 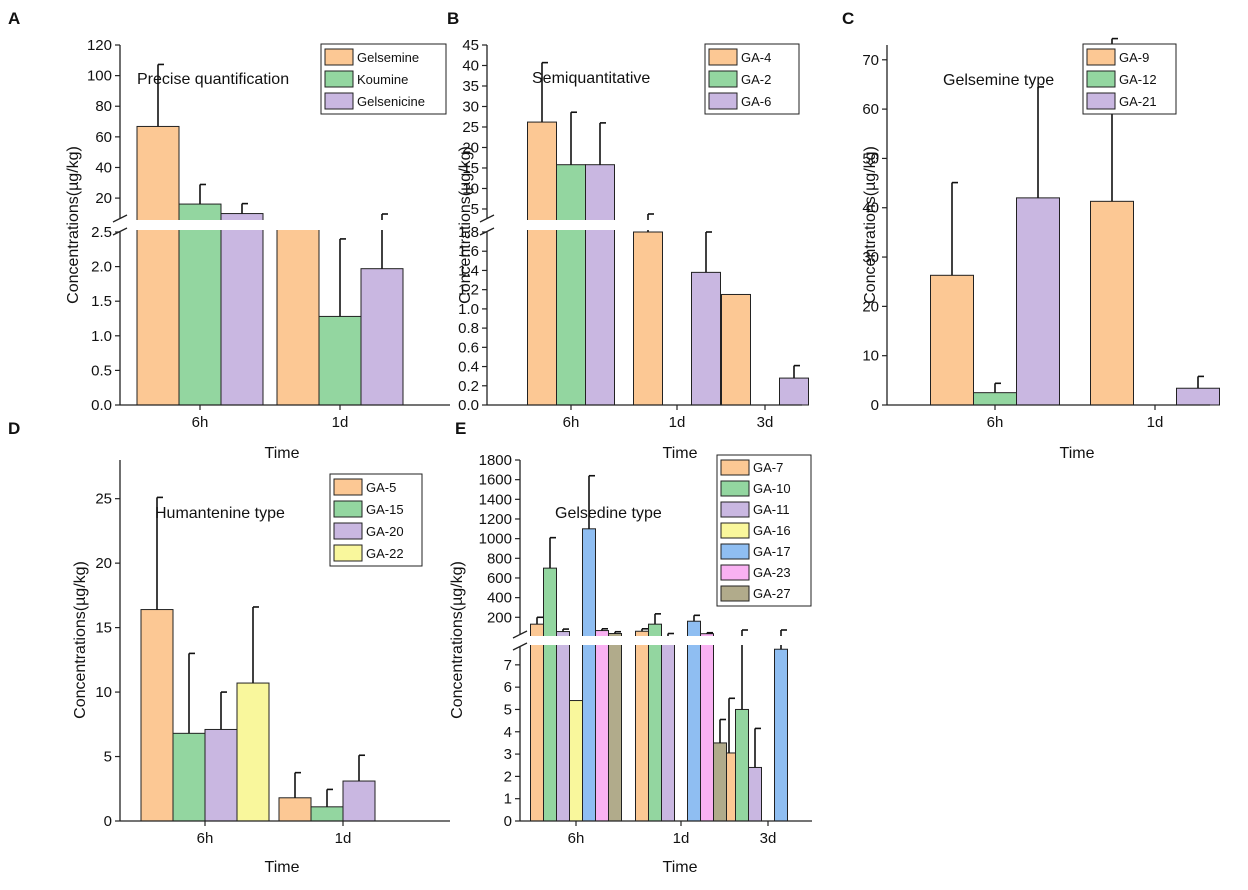 What do you see at coordinates (768, 838) in the screenshot?
I see `x-tick-label: 3d` at bounding box center [768, 838].